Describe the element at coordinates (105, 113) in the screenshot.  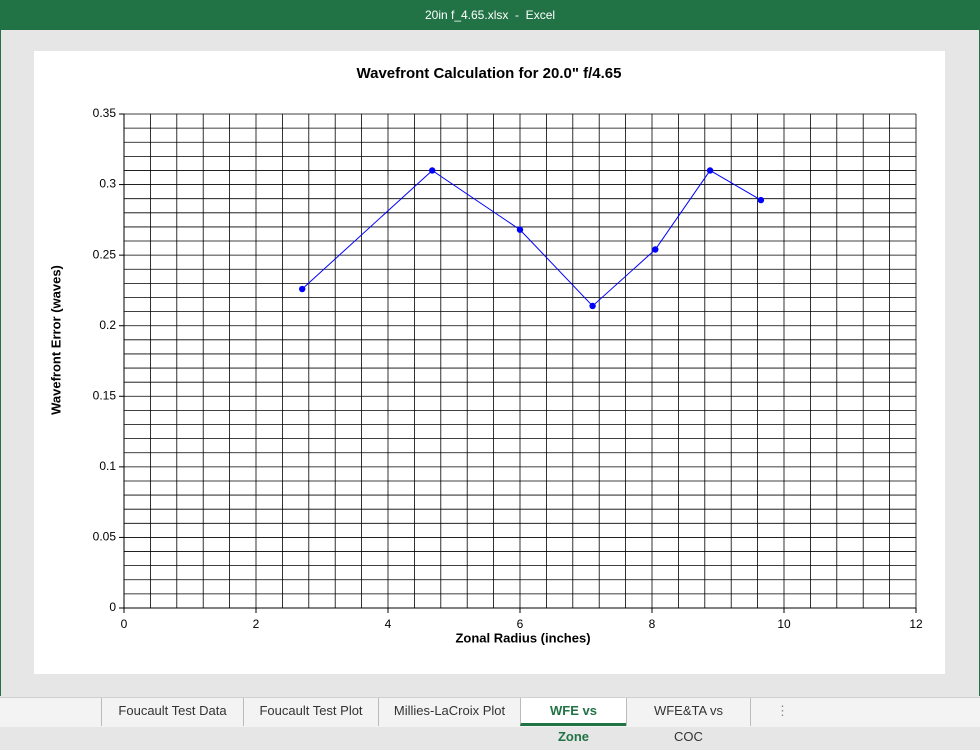
I see `y-tick-label: 0.35` at that location.